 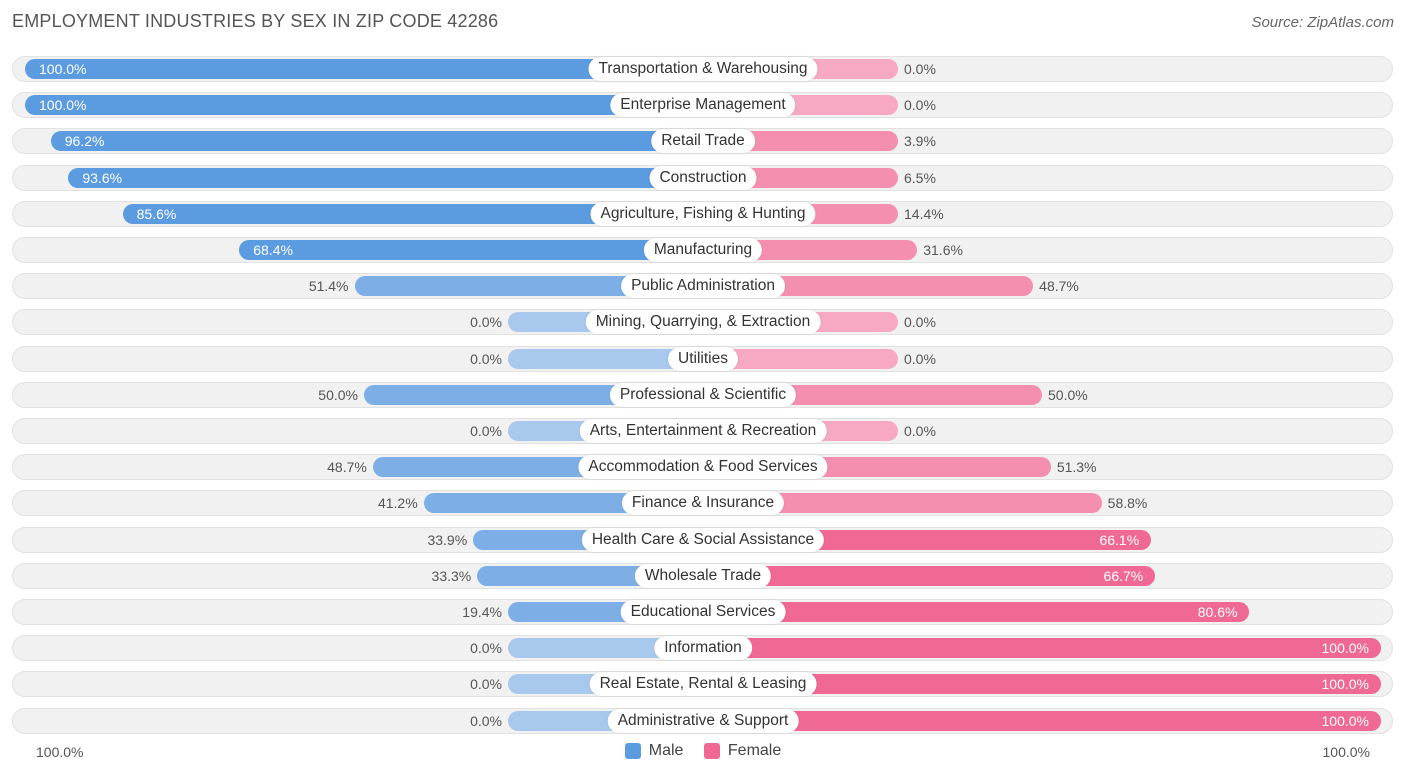 I want to click on category-label: Finance & Insurance, so click(x=703, y=503).